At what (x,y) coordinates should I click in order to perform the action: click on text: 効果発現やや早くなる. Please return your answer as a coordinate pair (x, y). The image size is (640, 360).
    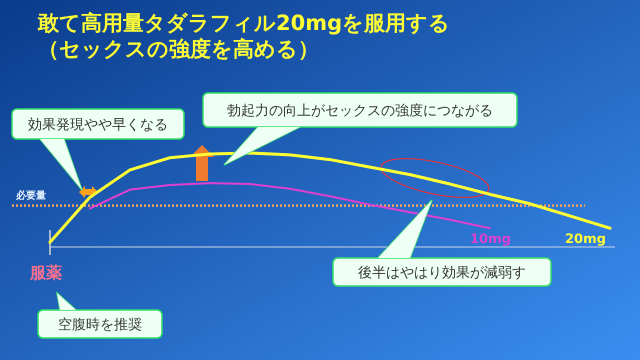
    Looking at the image, I should click on (98, 125).